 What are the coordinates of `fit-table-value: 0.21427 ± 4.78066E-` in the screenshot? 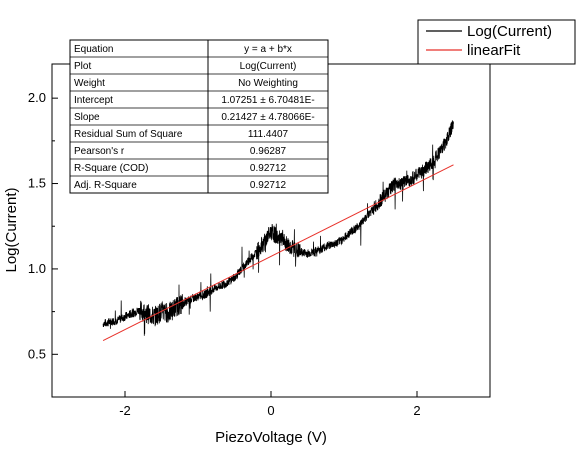 It's located at (267, 117).